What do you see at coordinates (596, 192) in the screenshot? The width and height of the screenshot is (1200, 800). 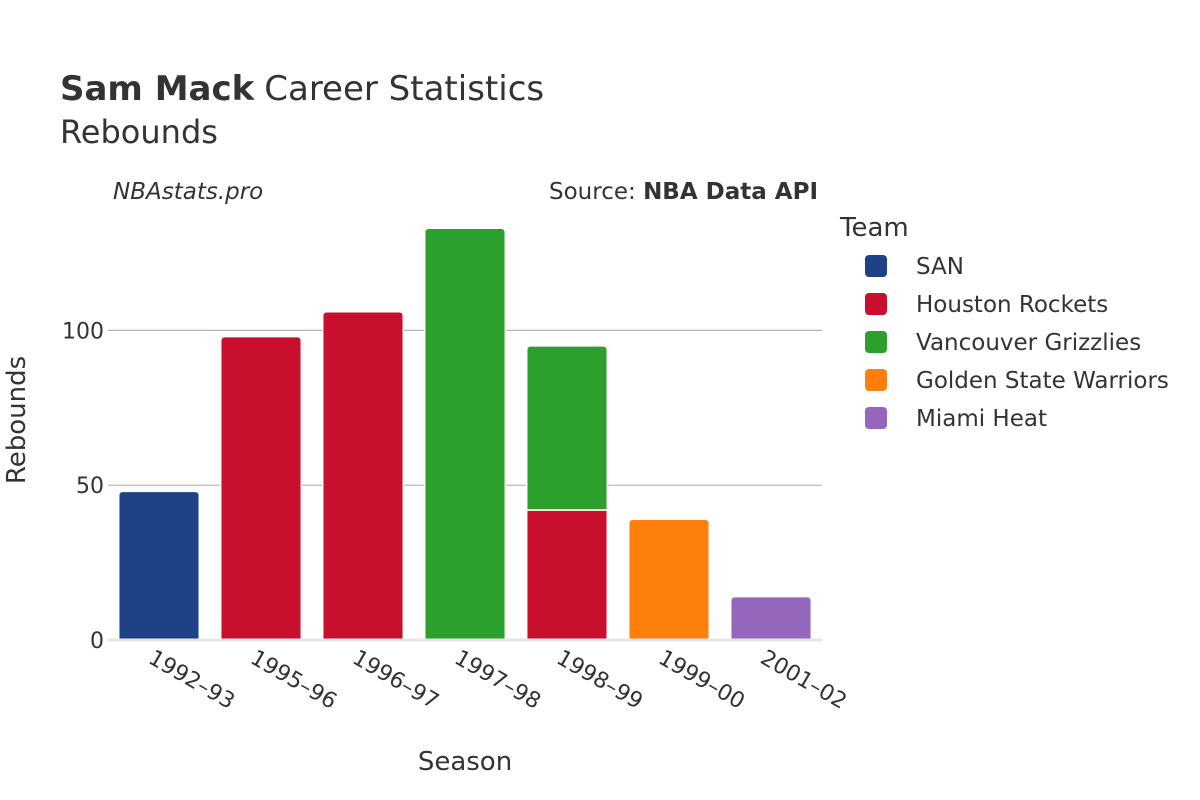 I see `source-prefix: Source:` at bounding box center [596, 192].